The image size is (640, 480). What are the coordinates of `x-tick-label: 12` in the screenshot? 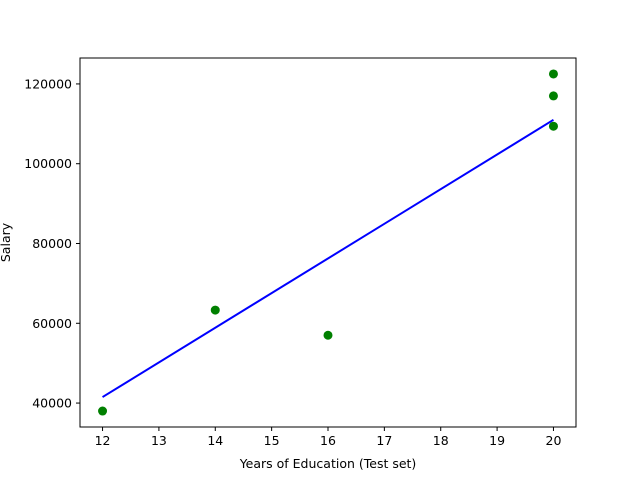 It's located at (103, 440).